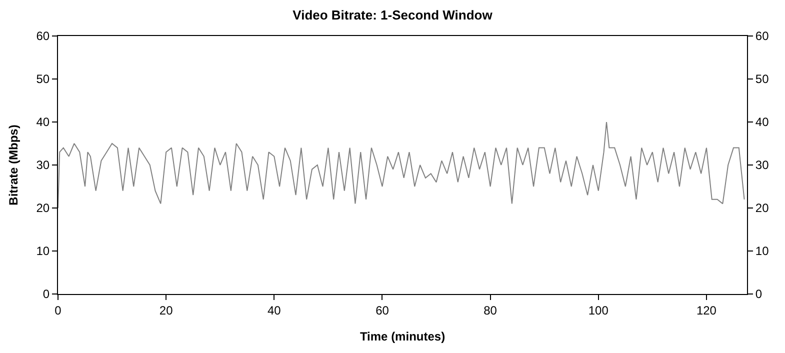  Describe the element at coordinates (43, 36) in the screenshot. I see `y-tick-label: 60` at that location.